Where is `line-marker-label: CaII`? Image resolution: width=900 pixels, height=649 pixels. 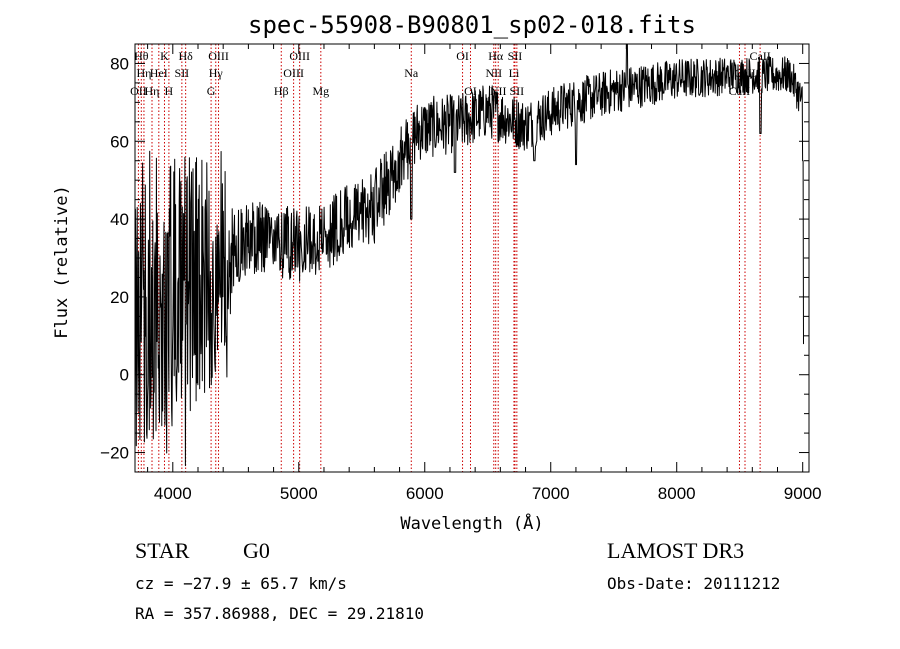
line-marker-label: CaII is located at coordinates (759, 56).